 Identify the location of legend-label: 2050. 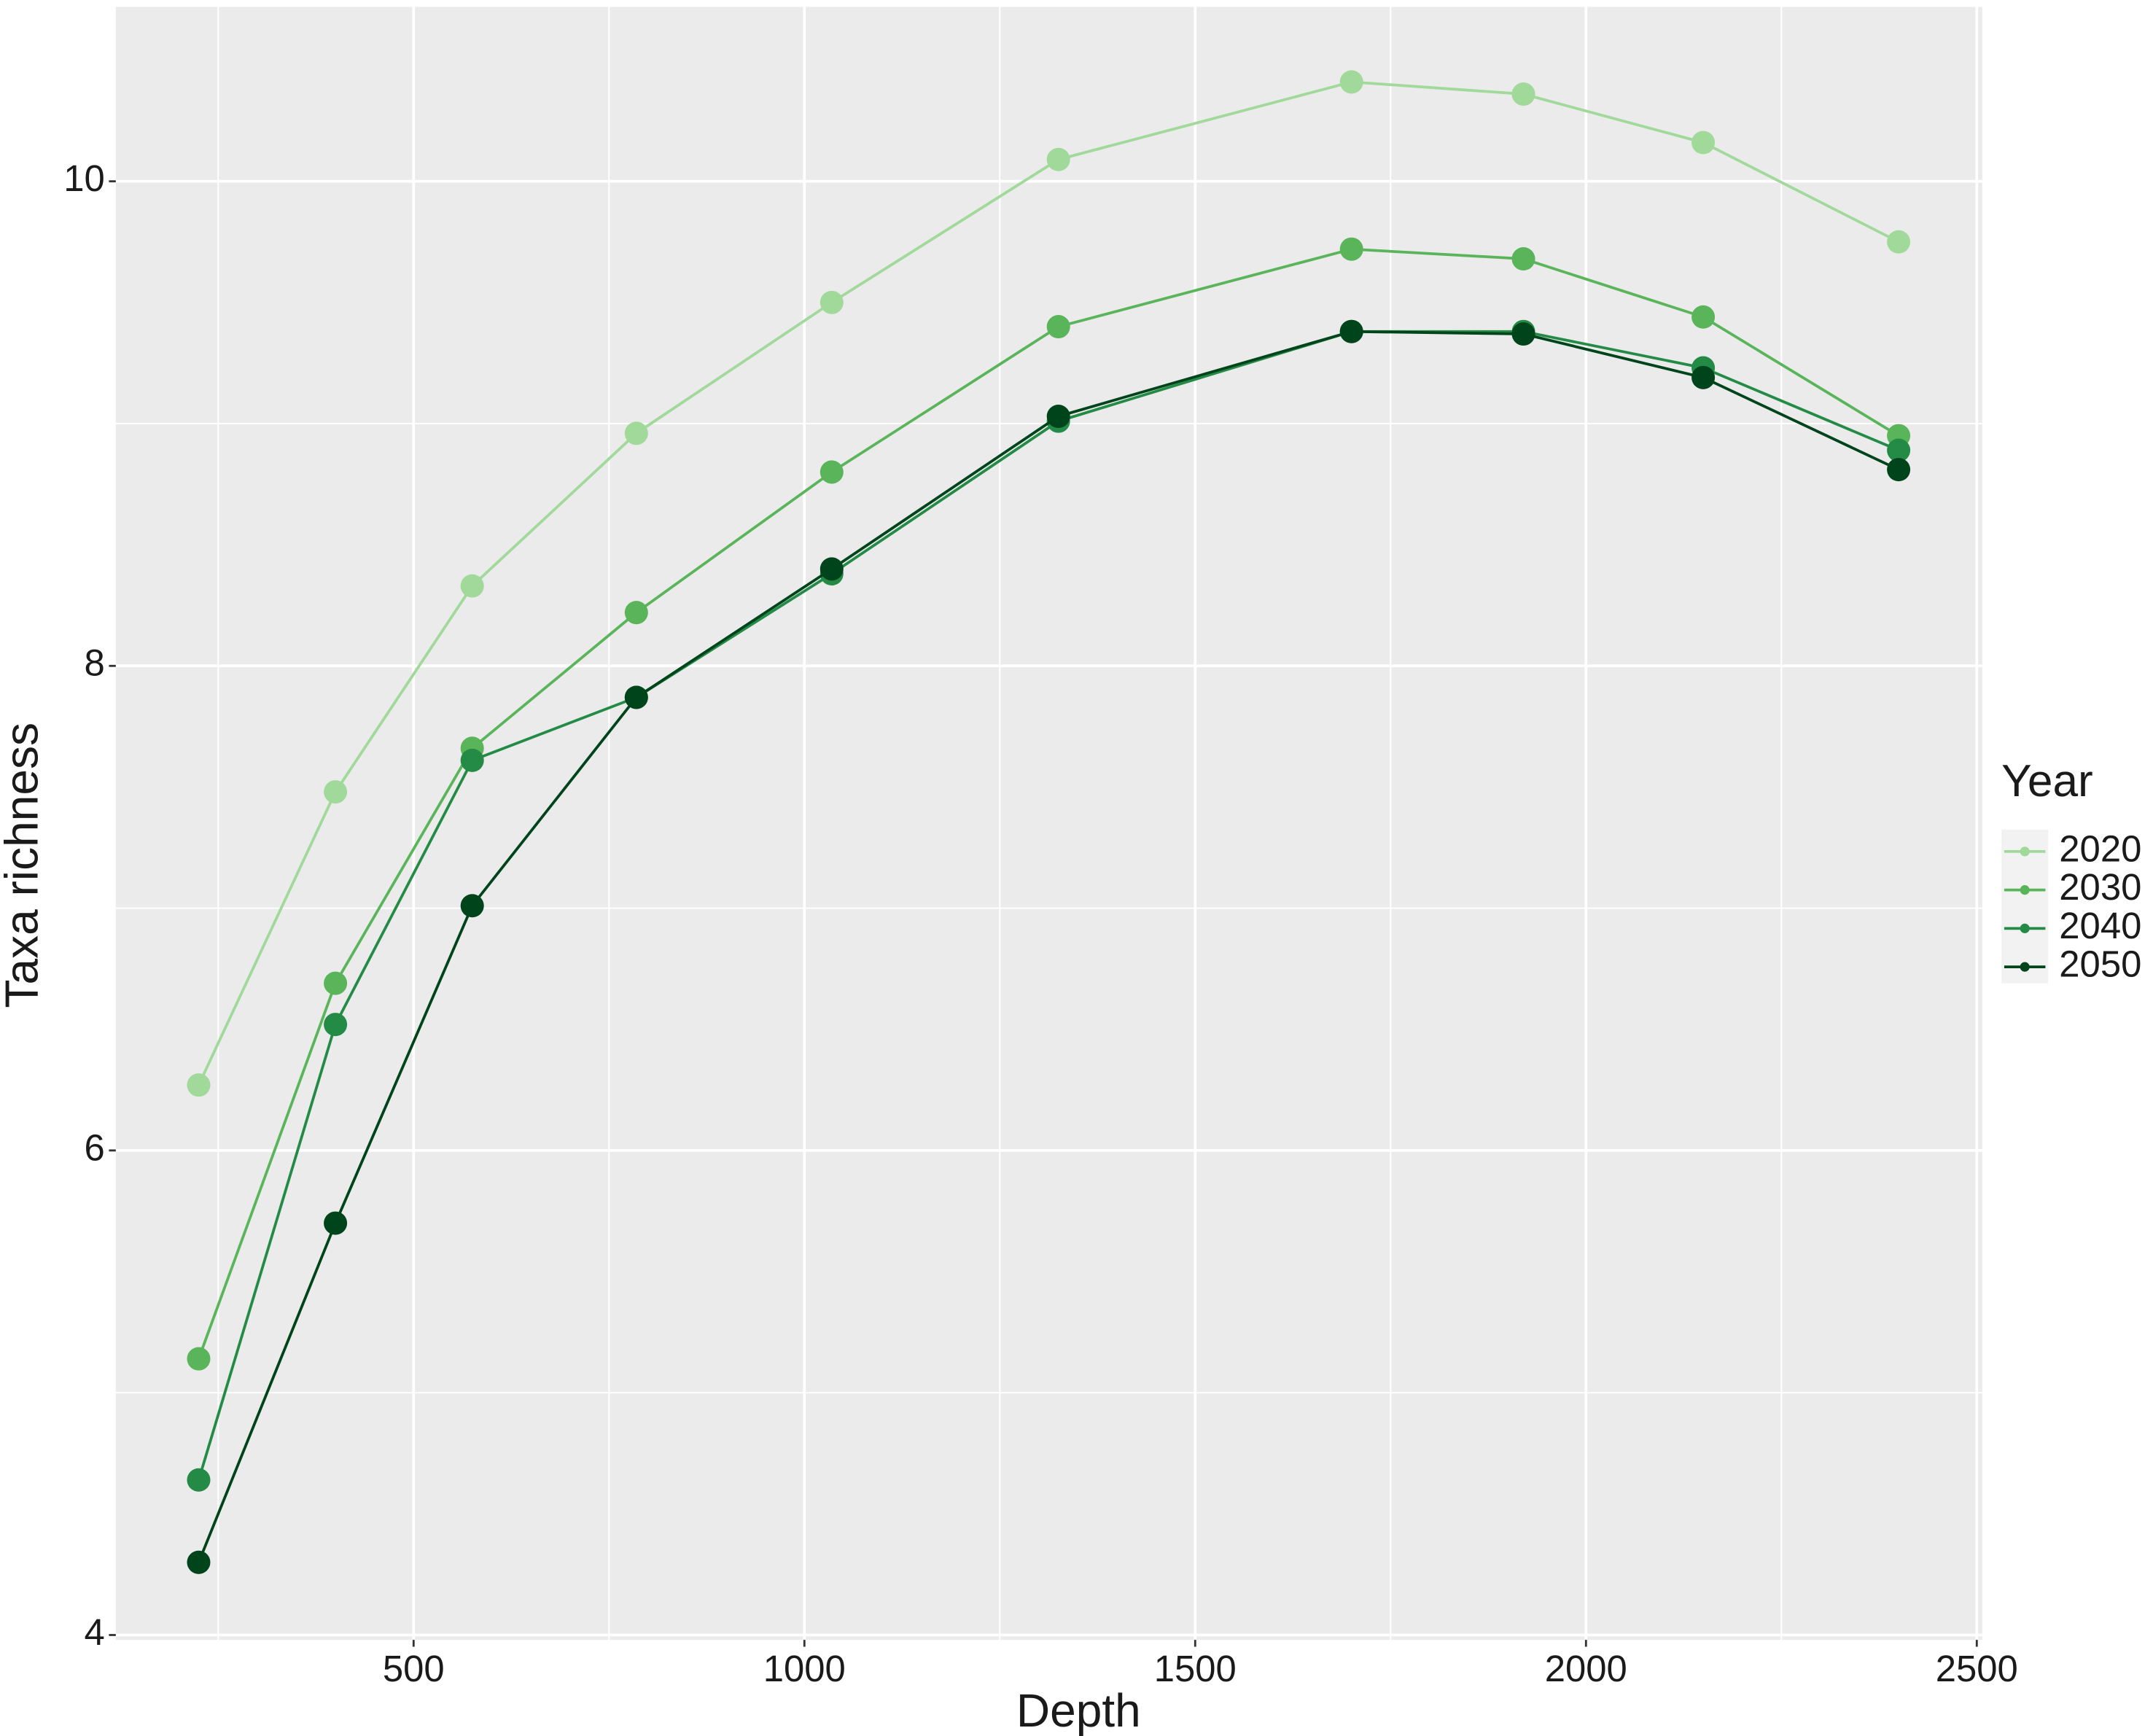
(2100, 964).